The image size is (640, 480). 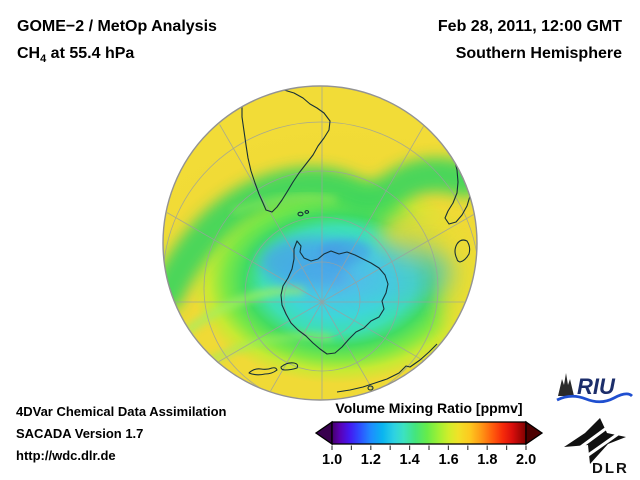 I want to click on plot-subtitle: CH4 at 55.4 hPa, so click(x=117, y=56).